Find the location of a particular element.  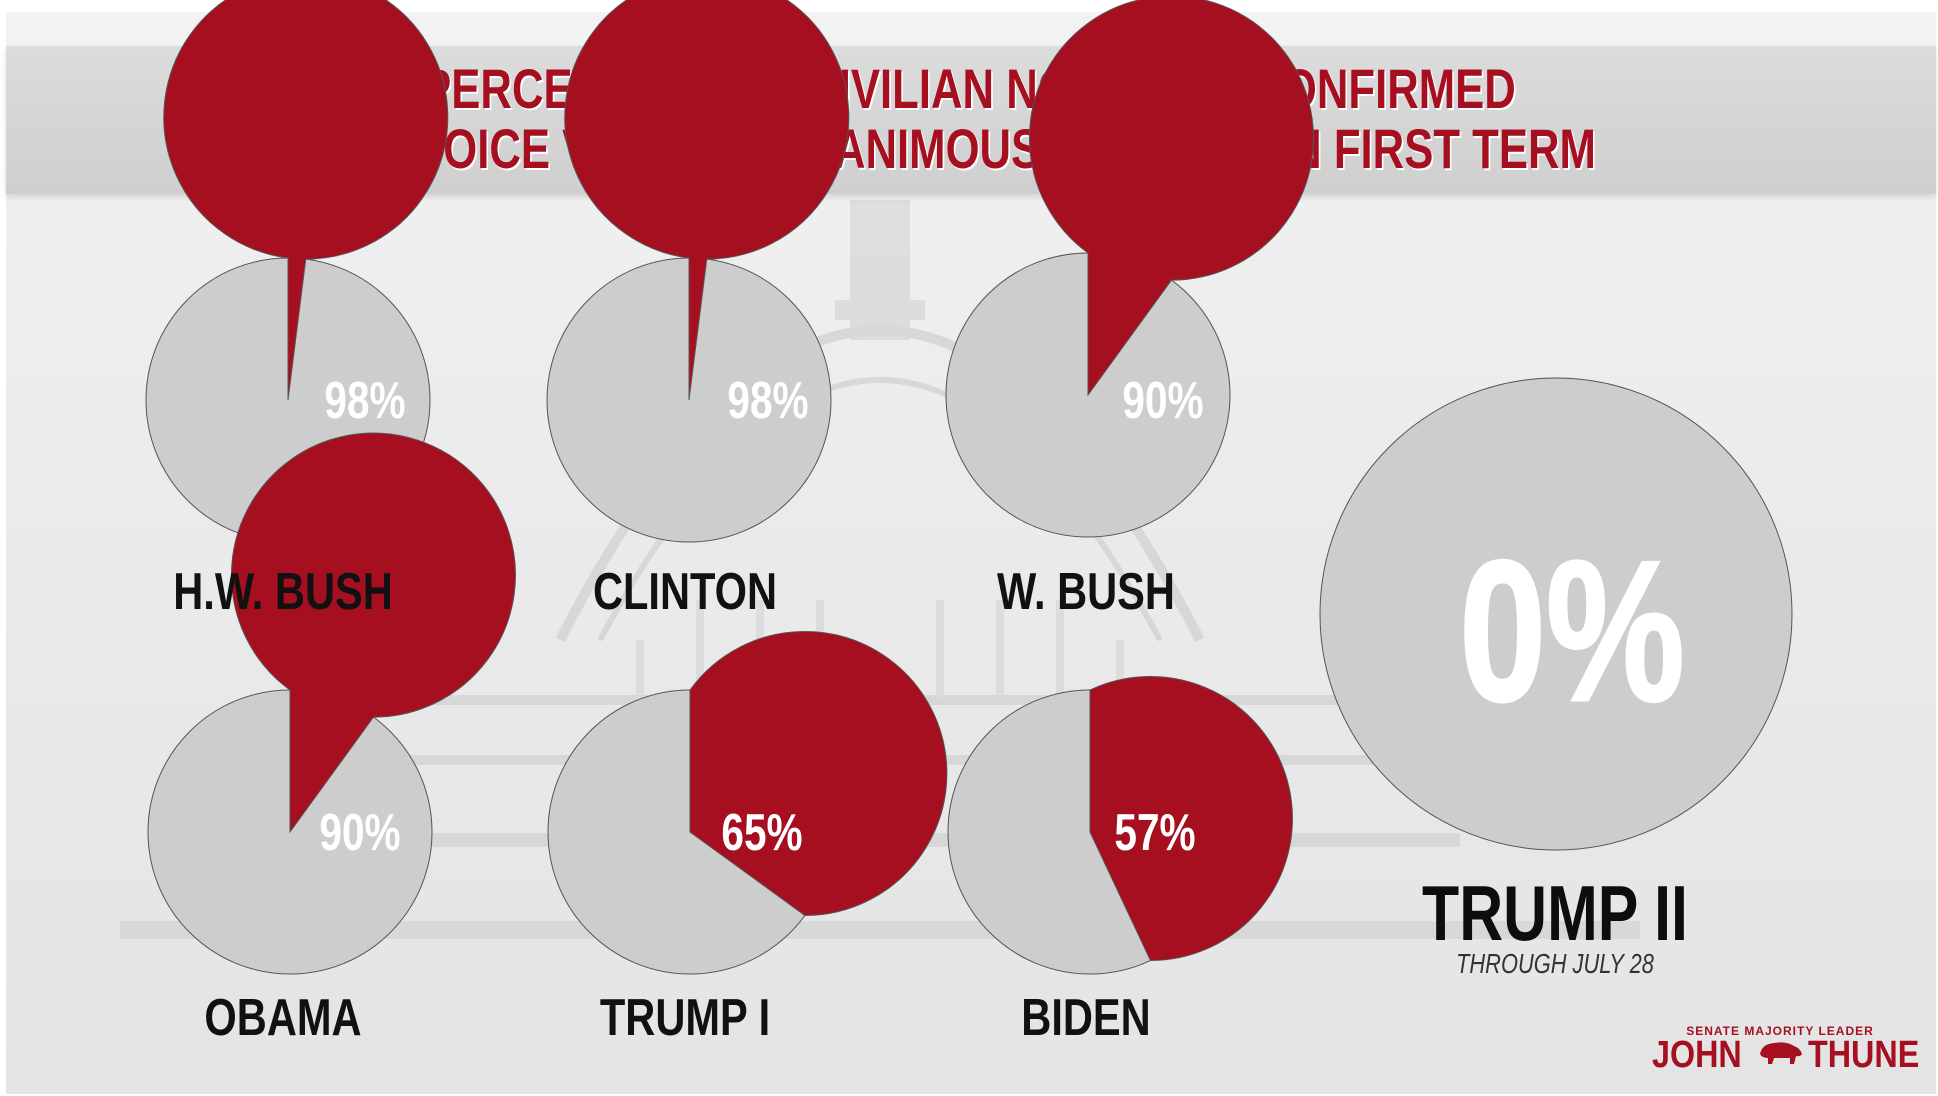

pie-slice-hw-bush is located at coordinates (306, 200).